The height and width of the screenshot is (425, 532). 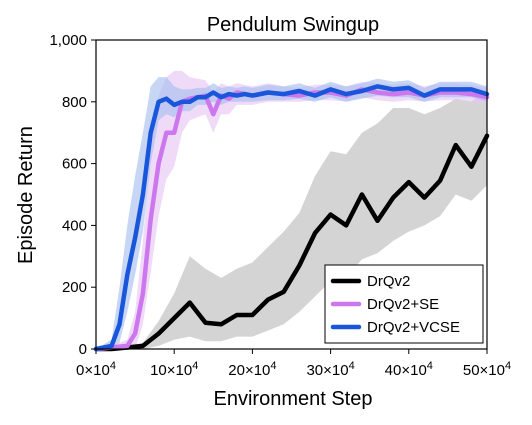 What do you see at coordinates (388, 281) in the screenshot?
I see `legend-label: DrQv2` at bounding box center [388, 281].